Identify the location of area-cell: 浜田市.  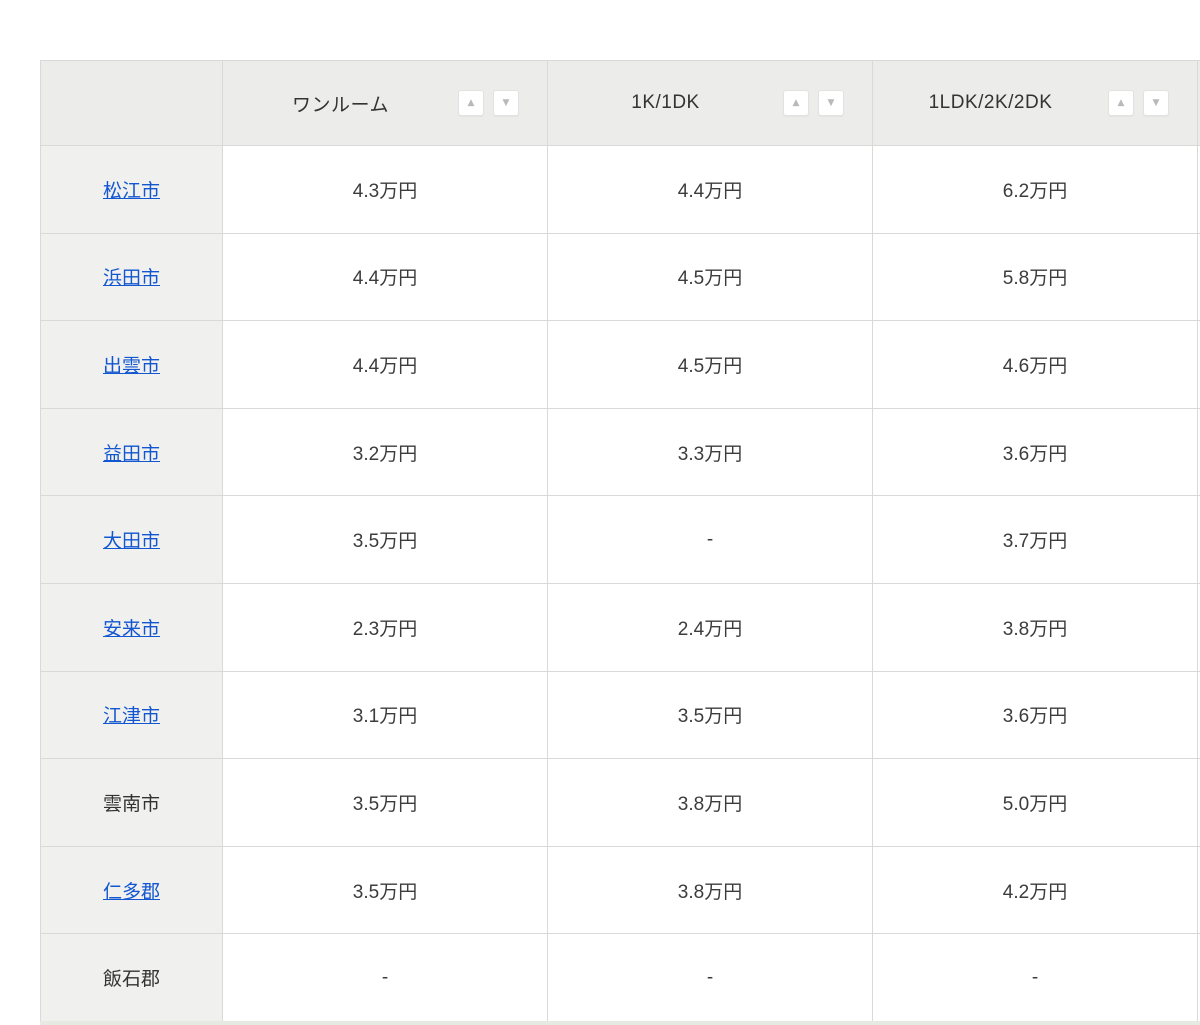
(131, 277).